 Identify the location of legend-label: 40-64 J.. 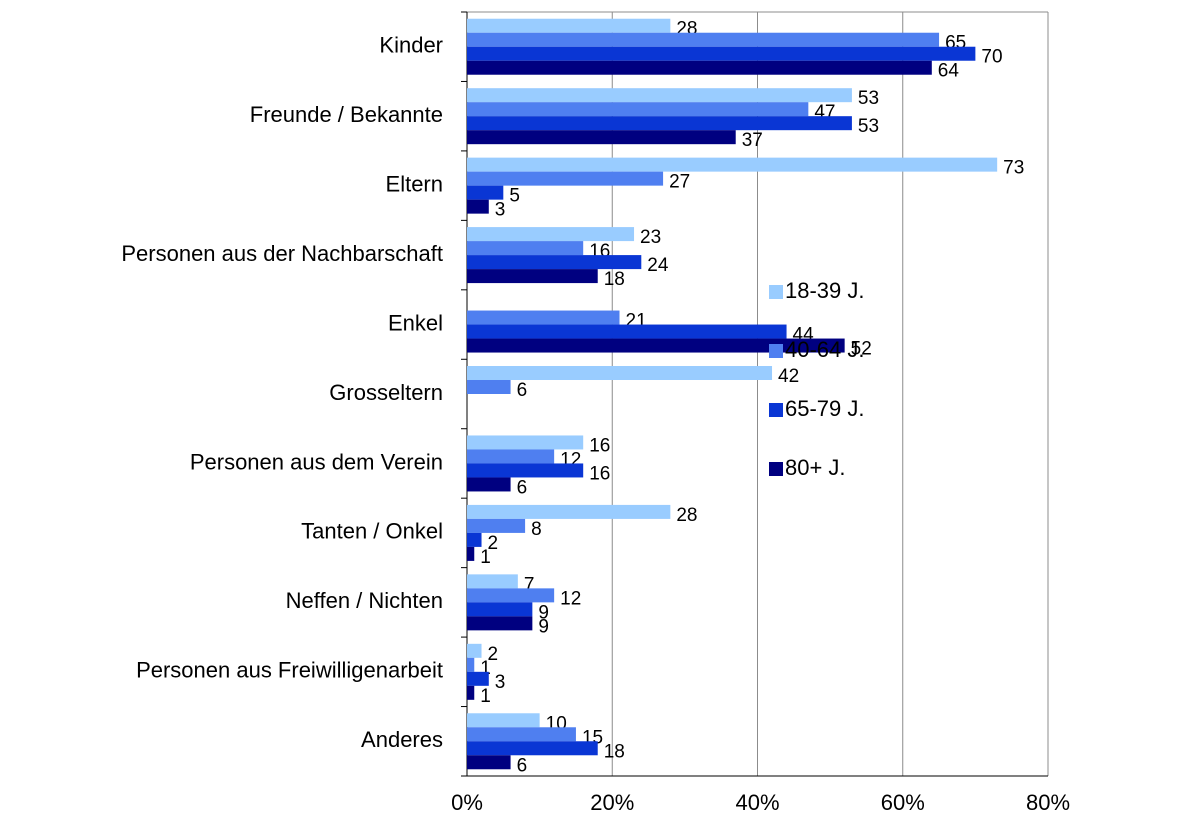
(825, 349).